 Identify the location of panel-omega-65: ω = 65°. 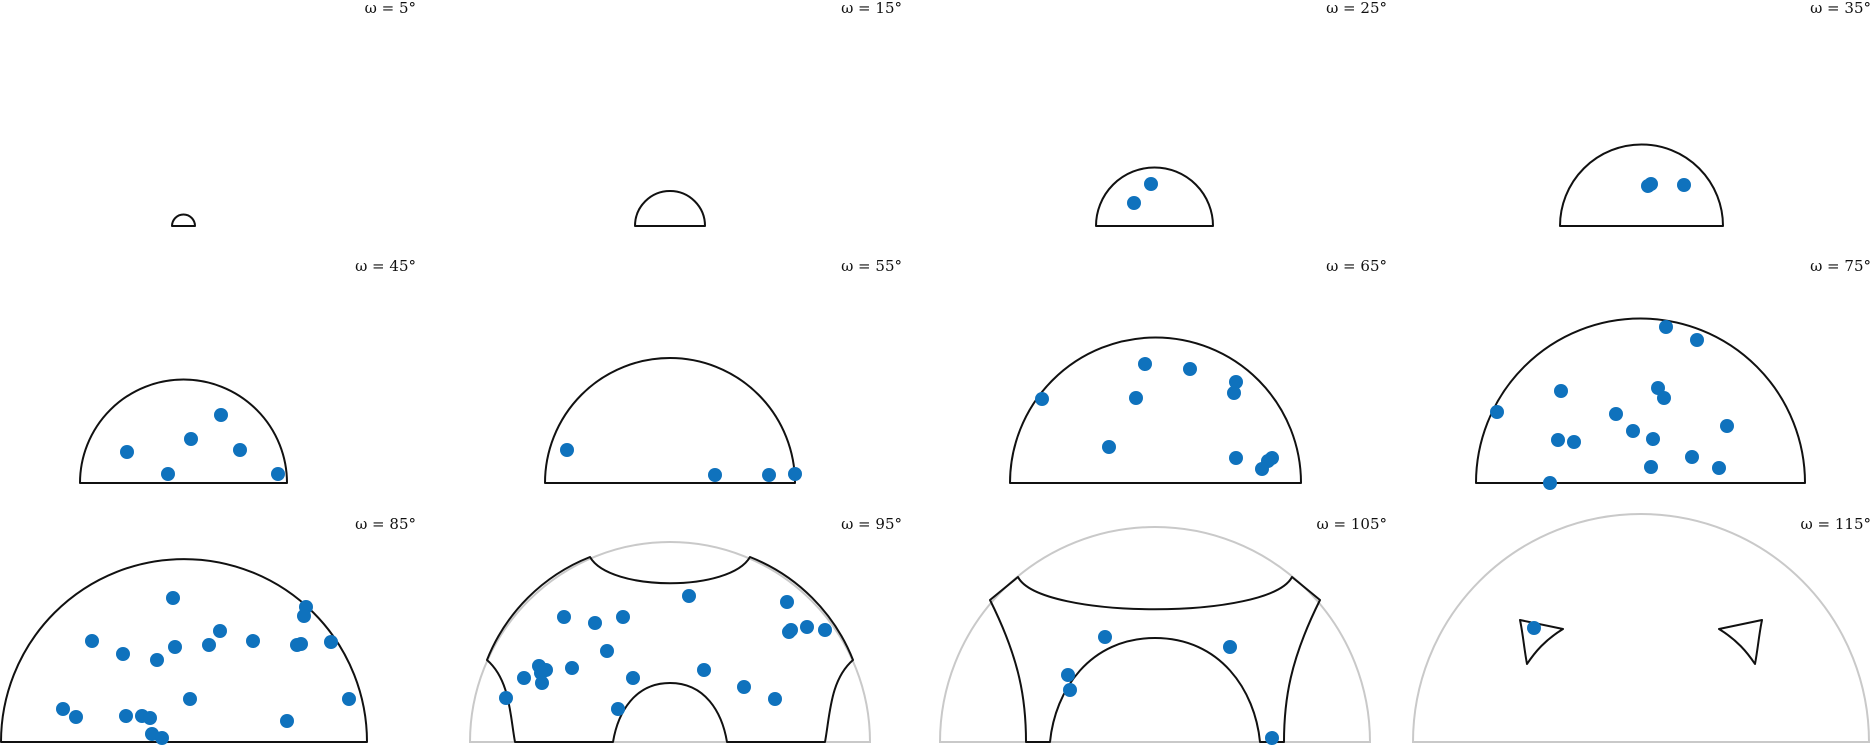
(1198, 370).